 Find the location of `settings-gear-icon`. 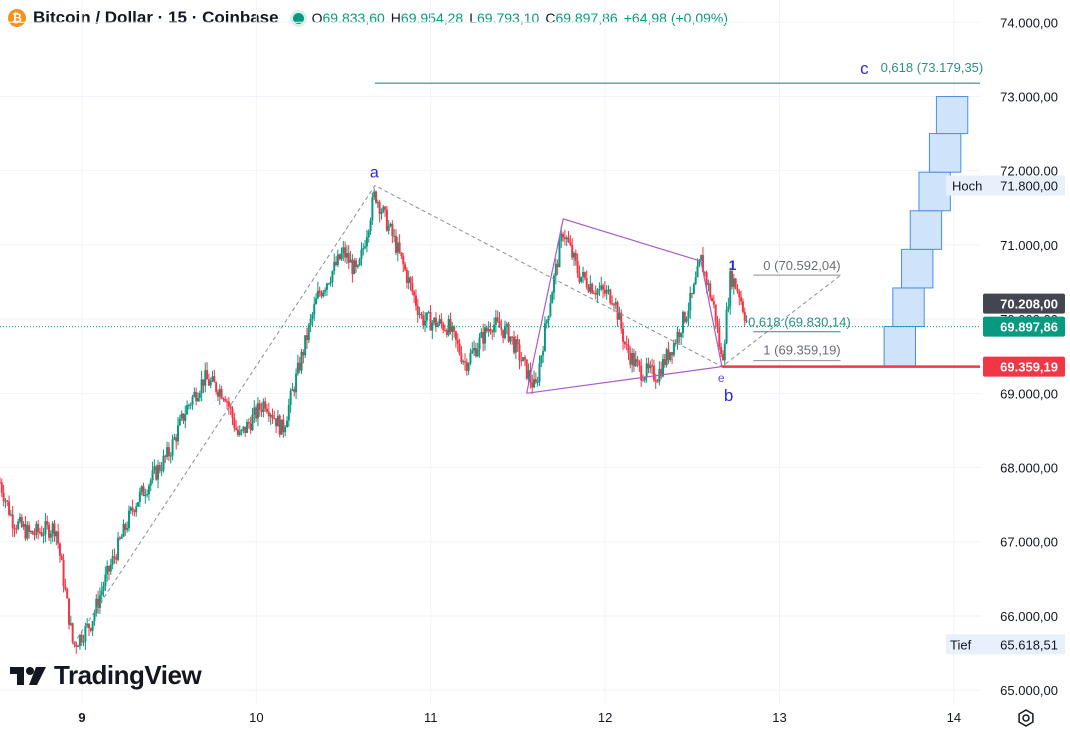

settings-gear-icon is located at coordinates (1026, 718).